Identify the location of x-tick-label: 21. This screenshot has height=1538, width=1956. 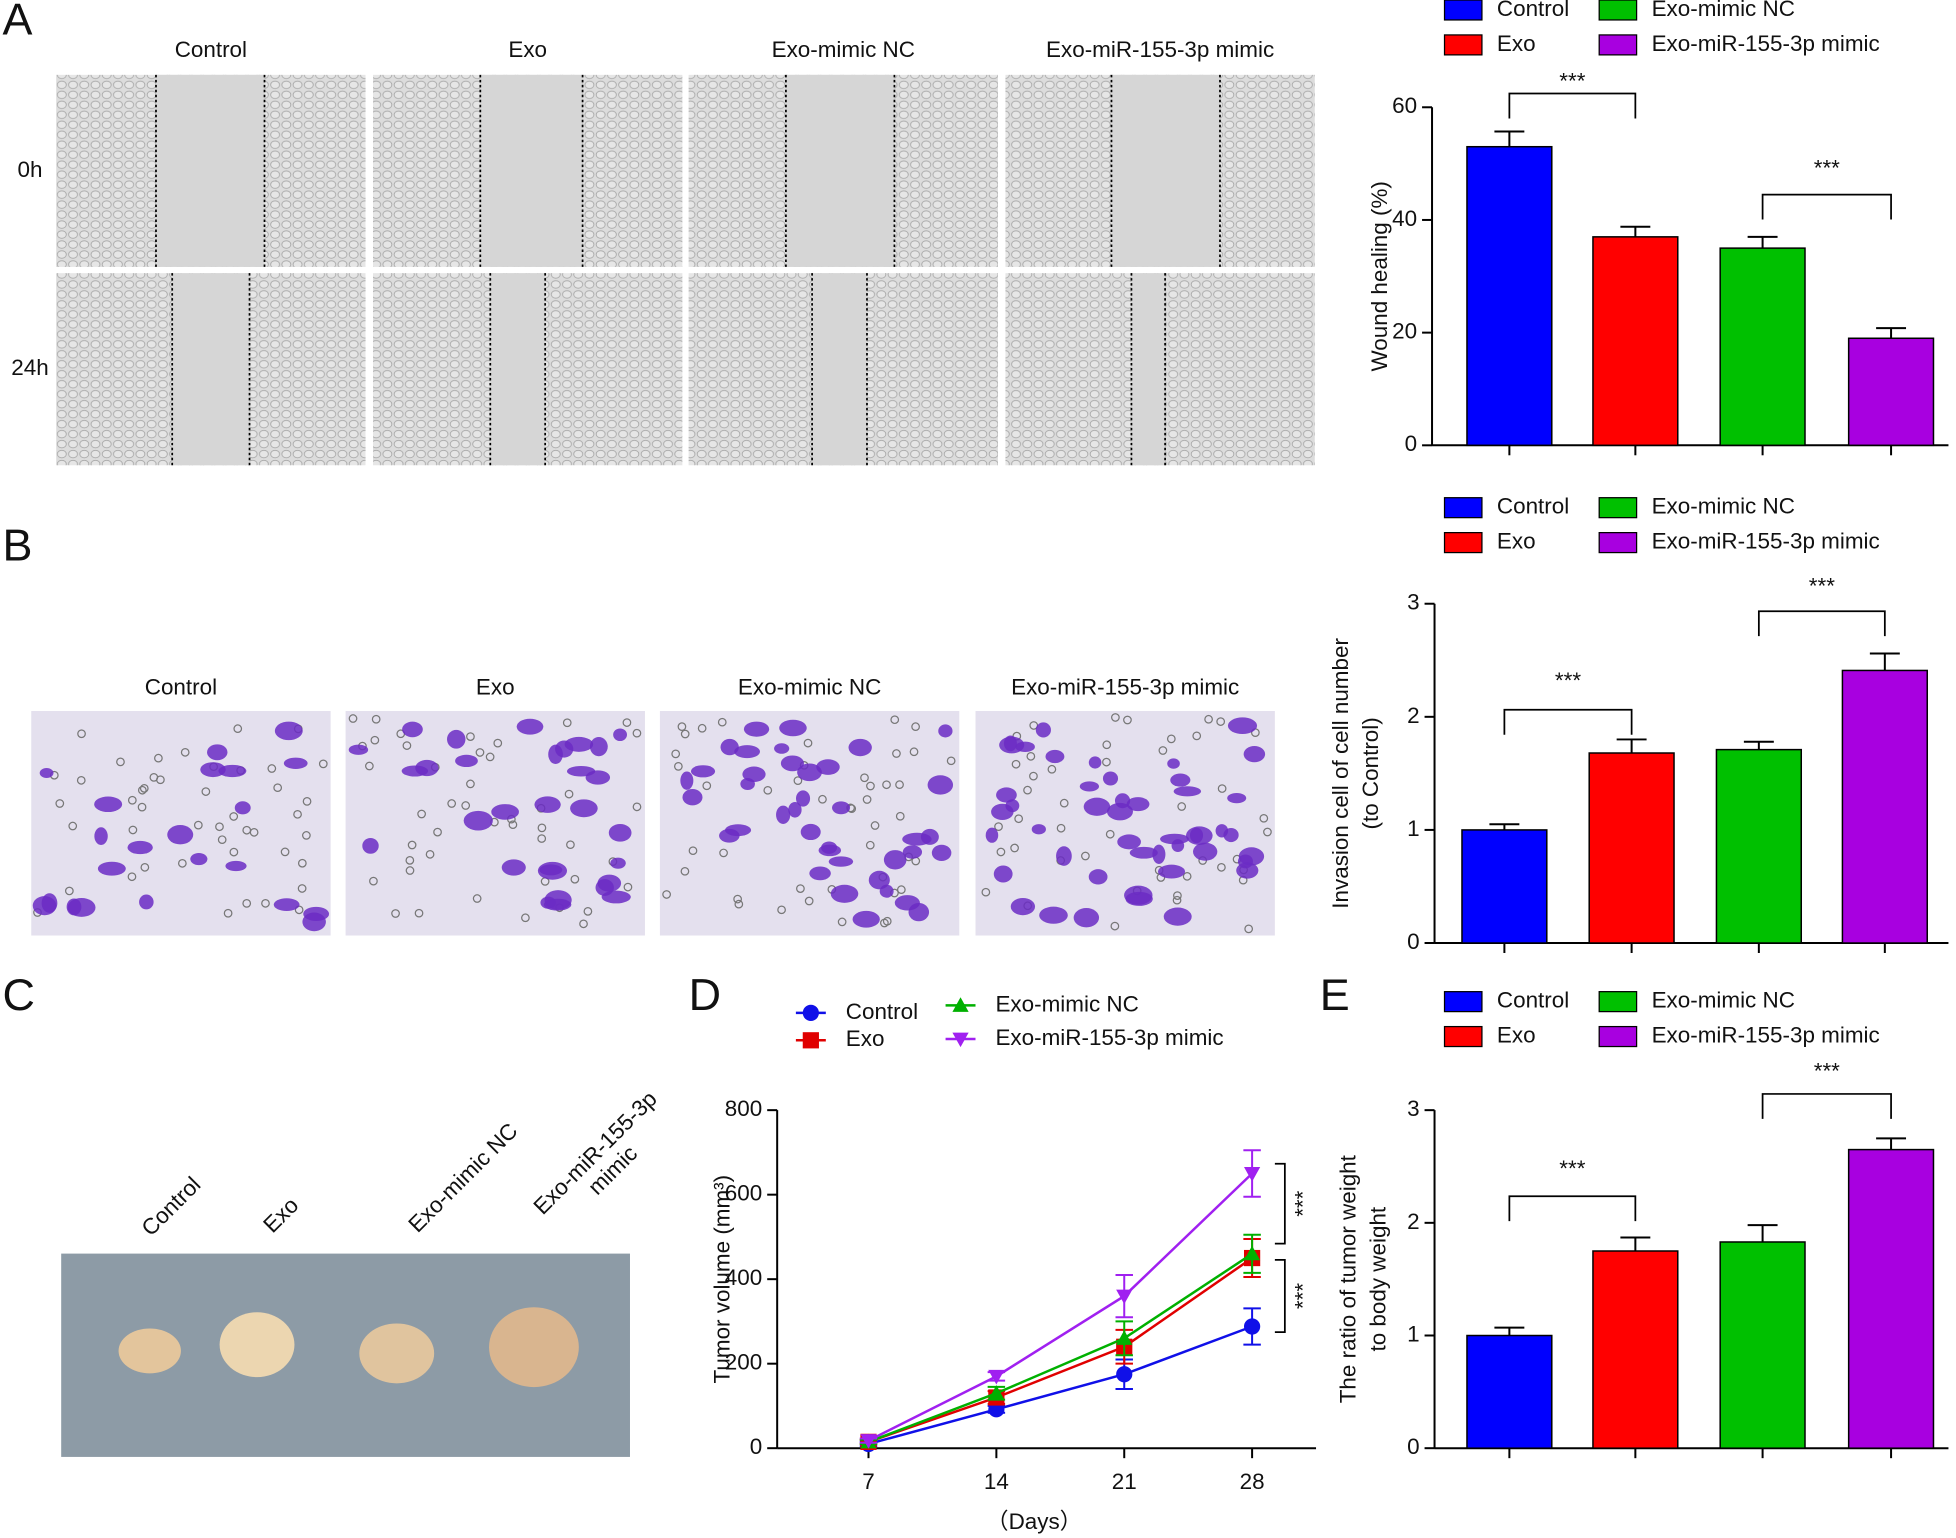
(1124, 1481).